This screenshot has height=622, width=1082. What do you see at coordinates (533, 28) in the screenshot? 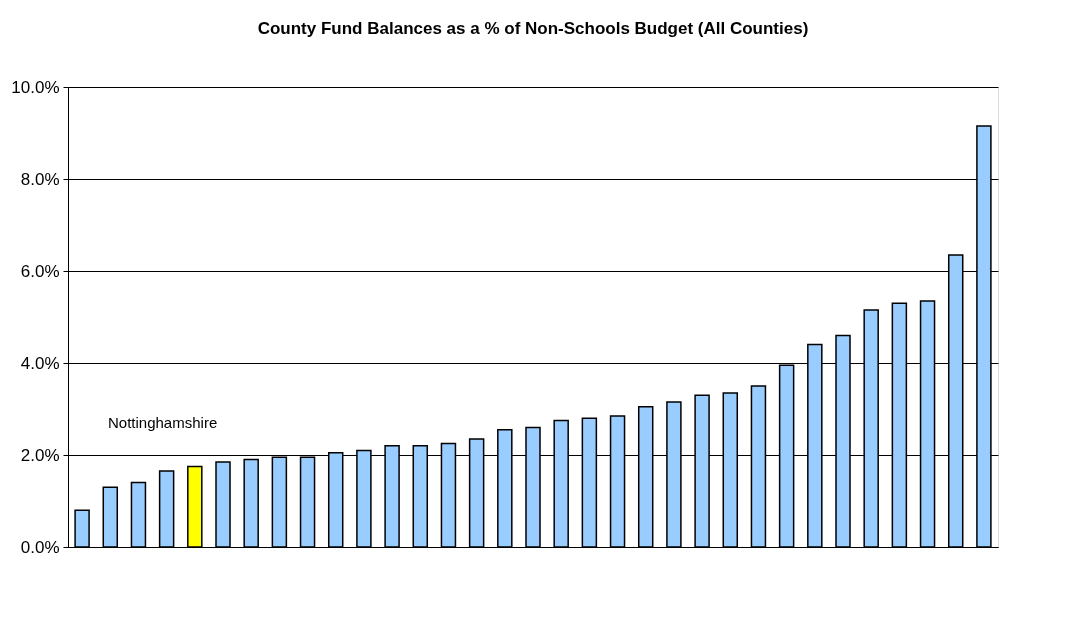
I see `chart-title: County Fund Balances as a % of Non-Schools Budget (All Counties)` at bounding box center [533, 28].